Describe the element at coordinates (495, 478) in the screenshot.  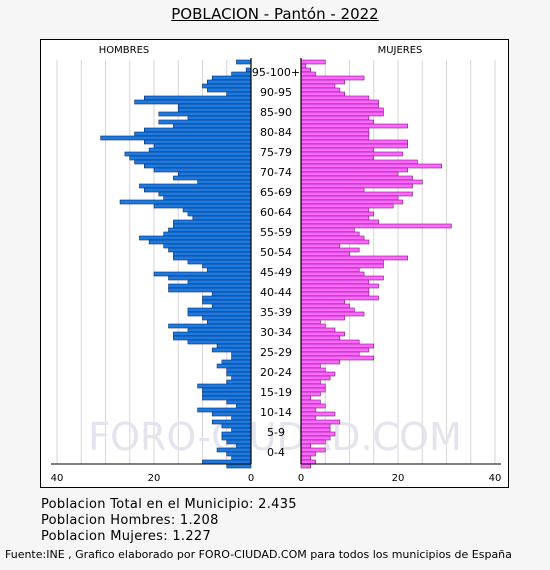
I see `tick-label-right: 40` at that location.